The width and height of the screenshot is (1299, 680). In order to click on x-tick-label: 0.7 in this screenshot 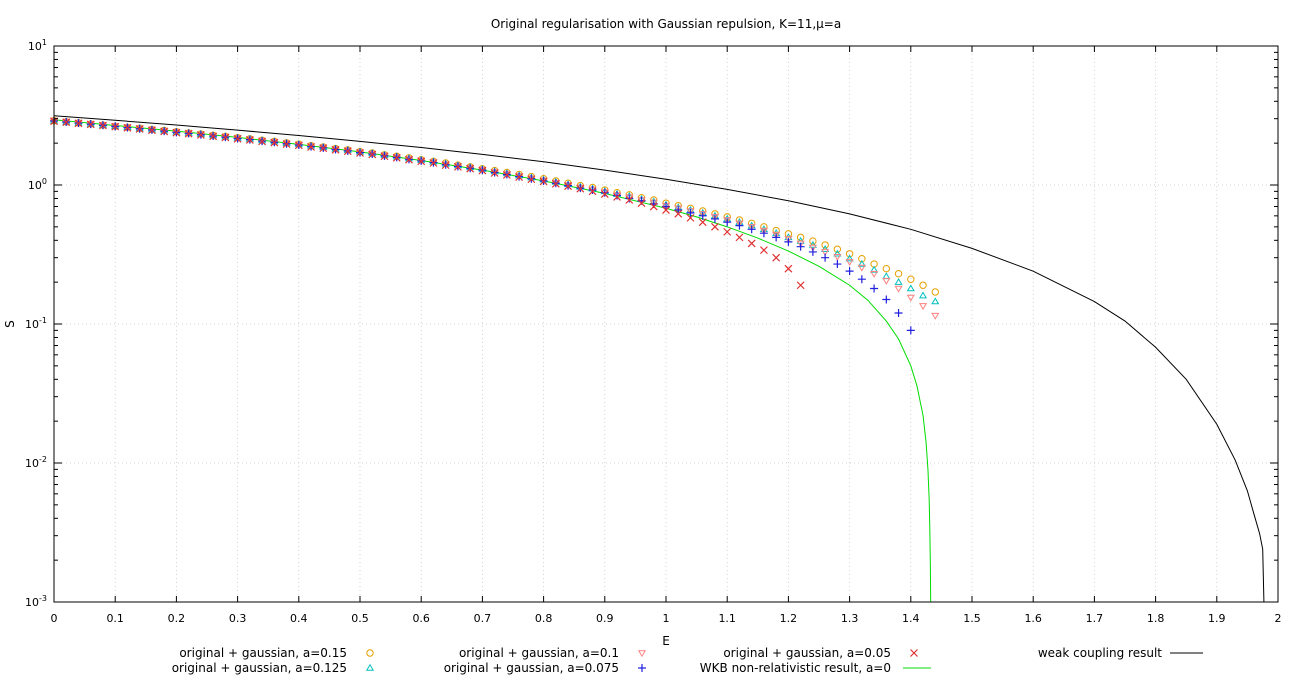, I will do `click(483, 618)`.